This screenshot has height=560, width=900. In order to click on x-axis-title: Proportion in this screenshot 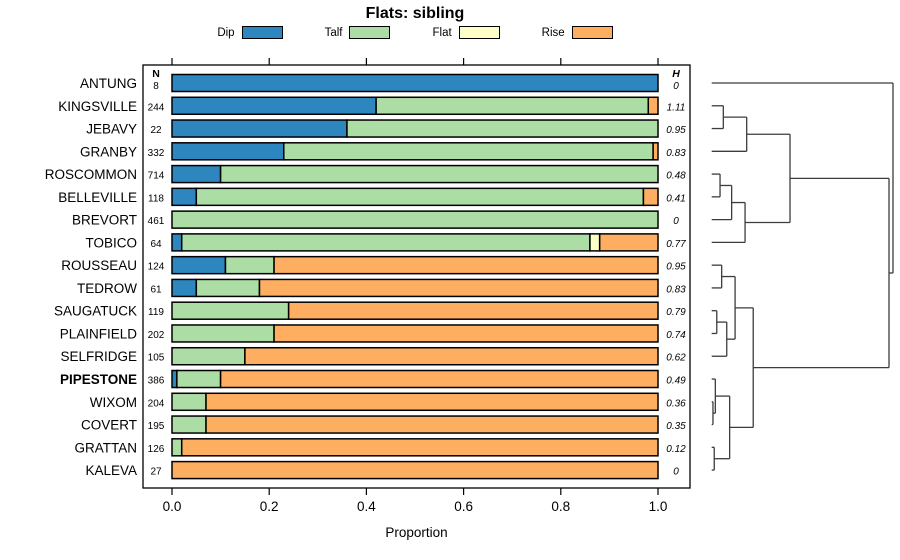, I will do `click(416, 532)`.